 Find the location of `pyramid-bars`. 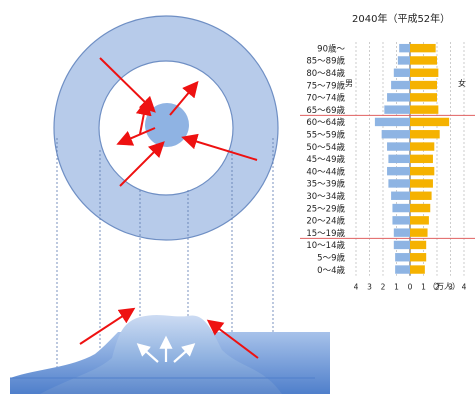

pyramid-bars is located at coordinates (412, 158).